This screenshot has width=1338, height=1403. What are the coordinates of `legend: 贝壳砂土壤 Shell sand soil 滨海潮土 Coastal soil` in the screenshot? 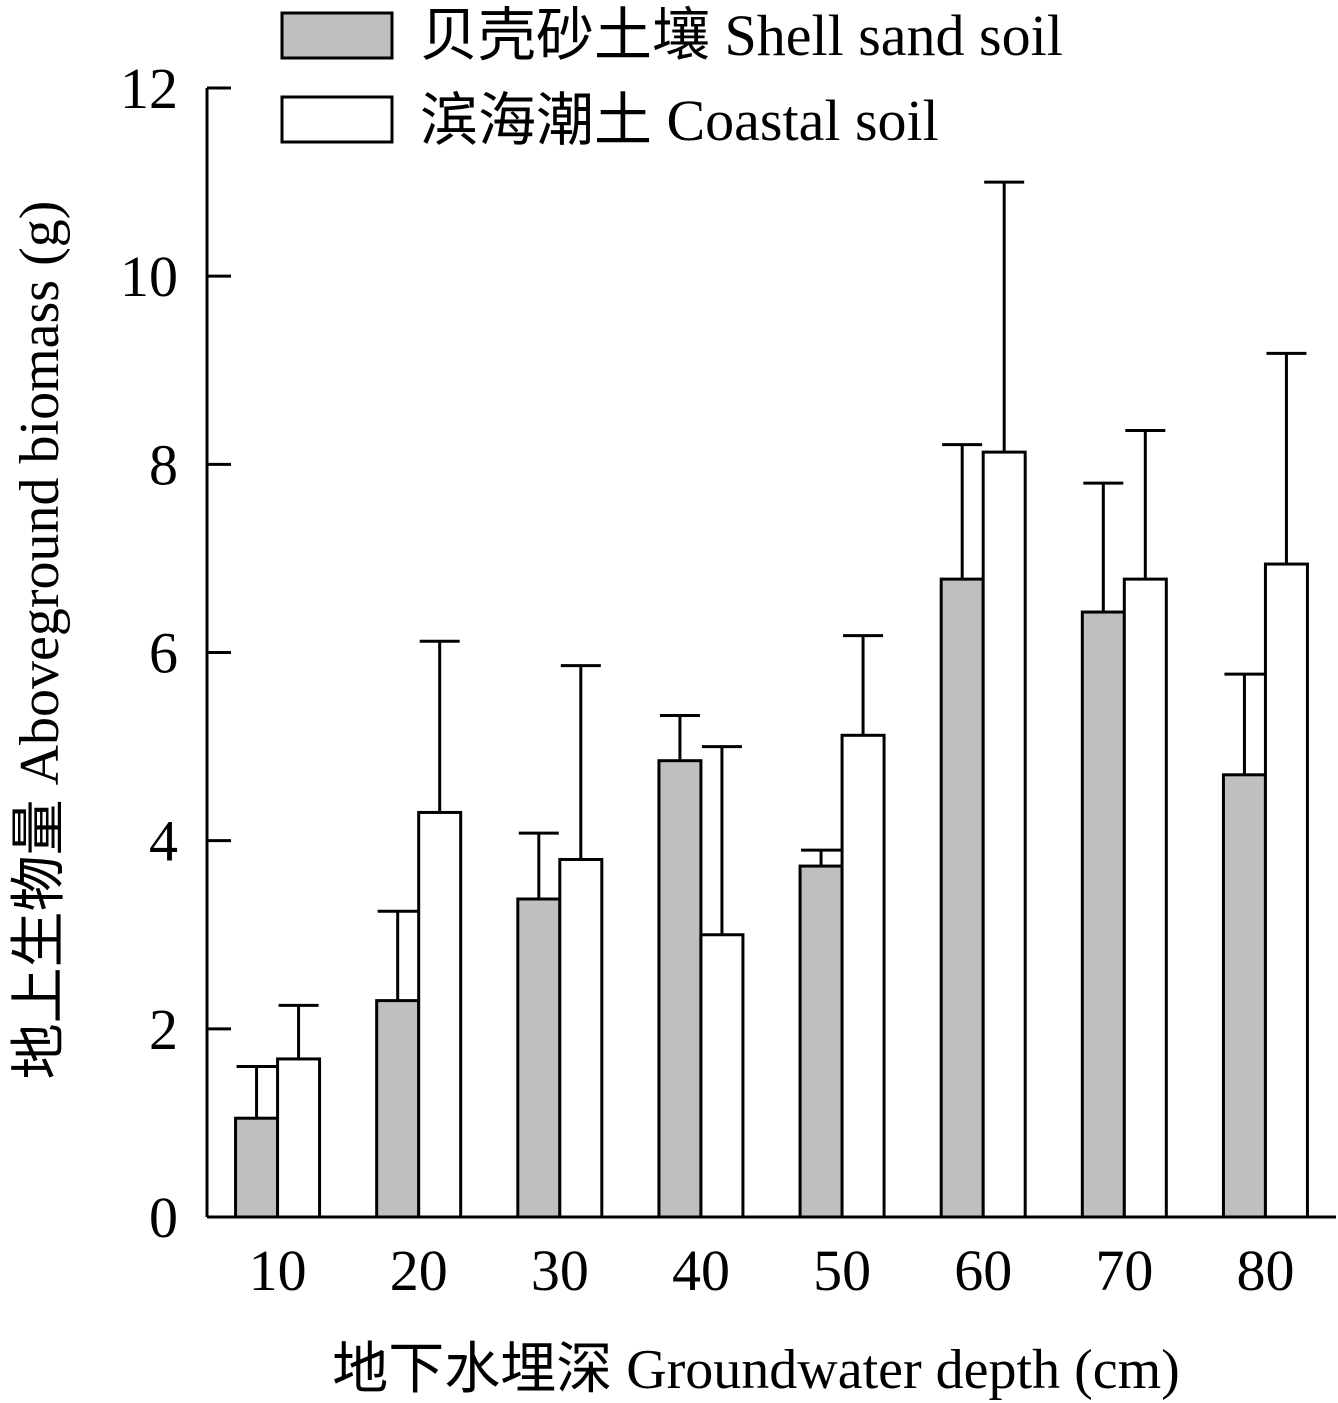 It's located at (671, 78).